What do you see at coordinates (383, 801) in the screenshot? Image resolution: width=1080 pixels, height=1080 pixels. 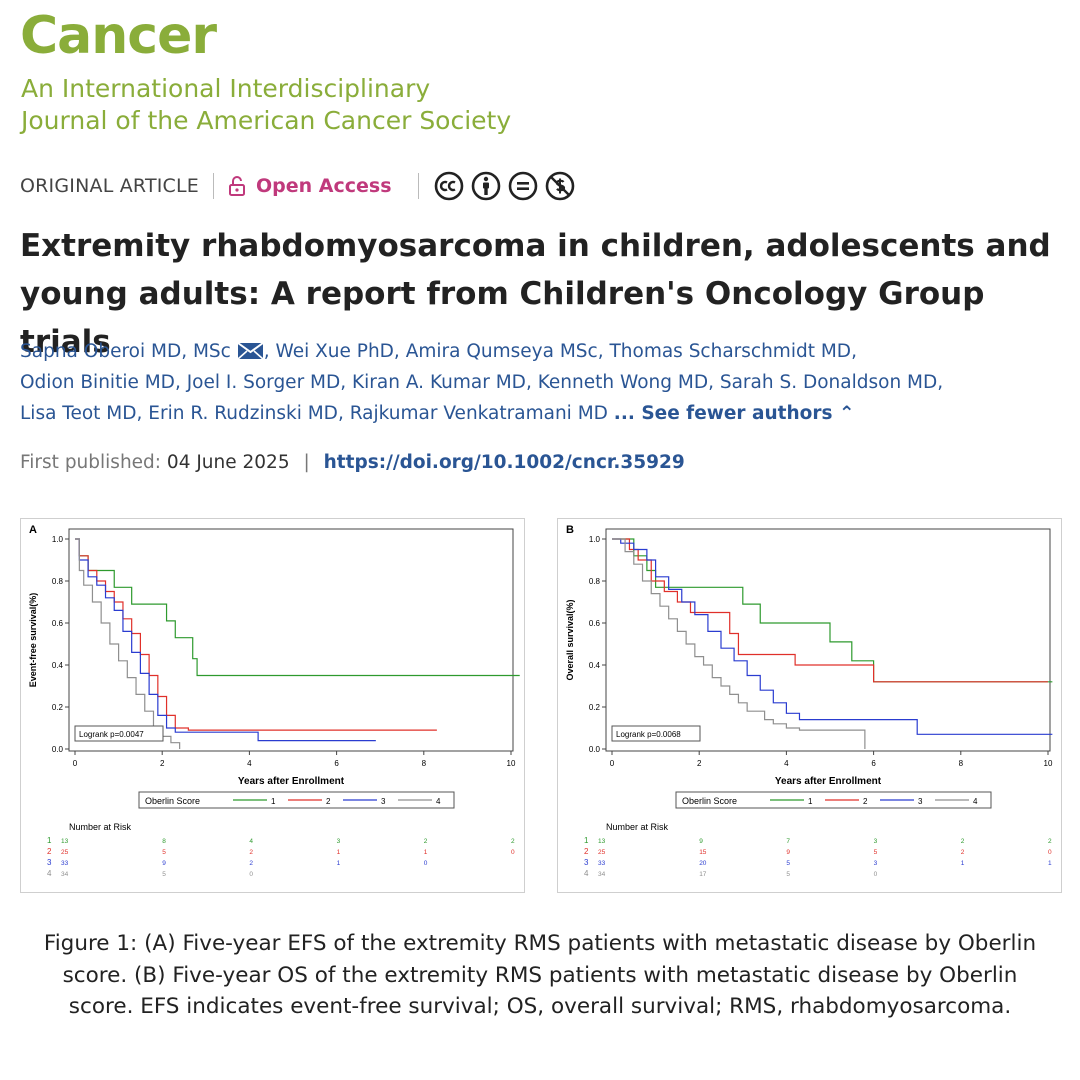 I see `legend-label-3: 3` at bounding box center [383, 801].